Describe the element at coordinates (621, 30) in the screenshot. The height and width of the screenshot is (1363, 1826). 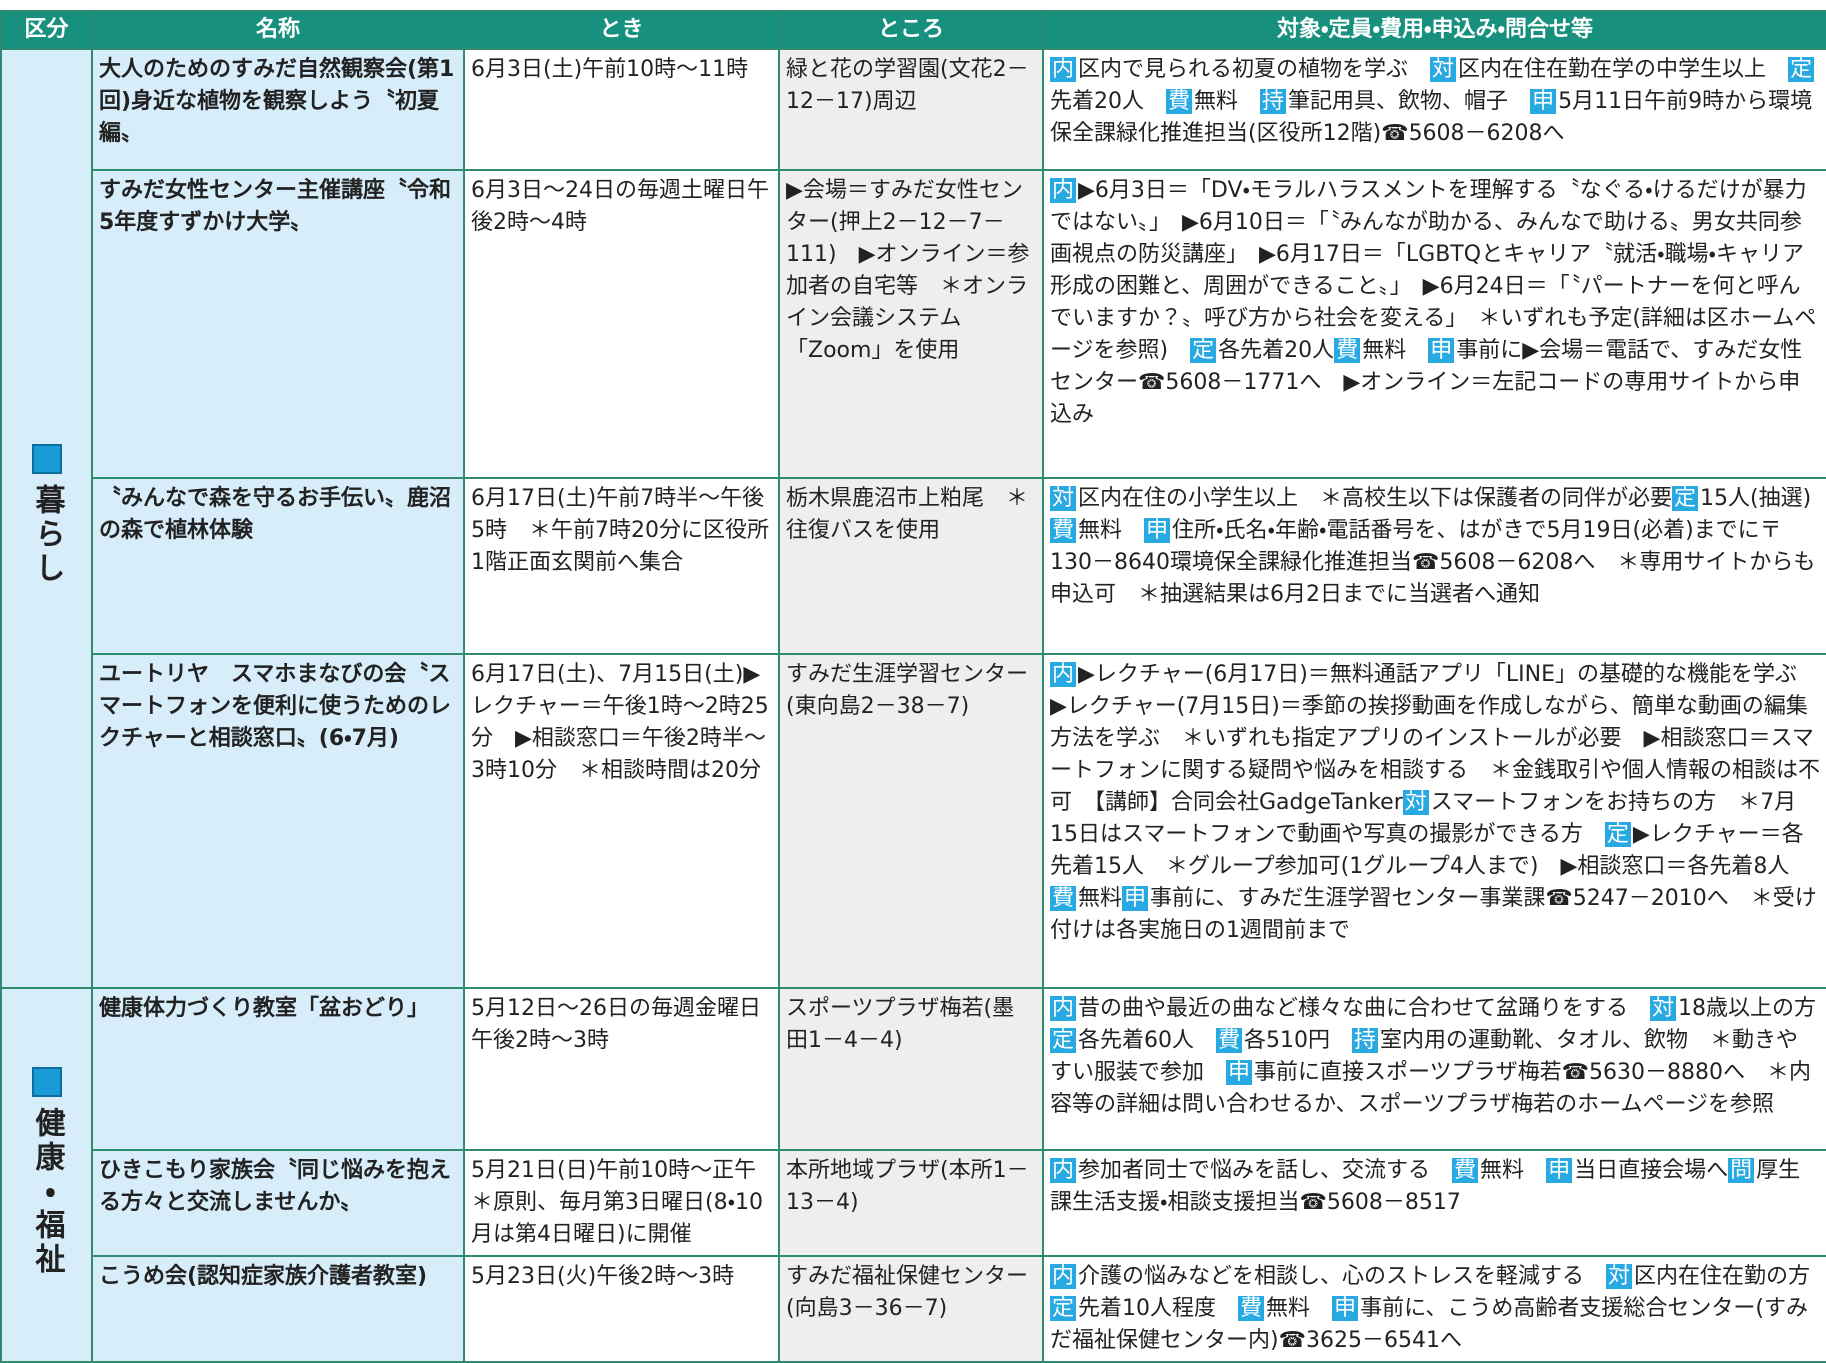
I see `header-cell: とき` at that location.